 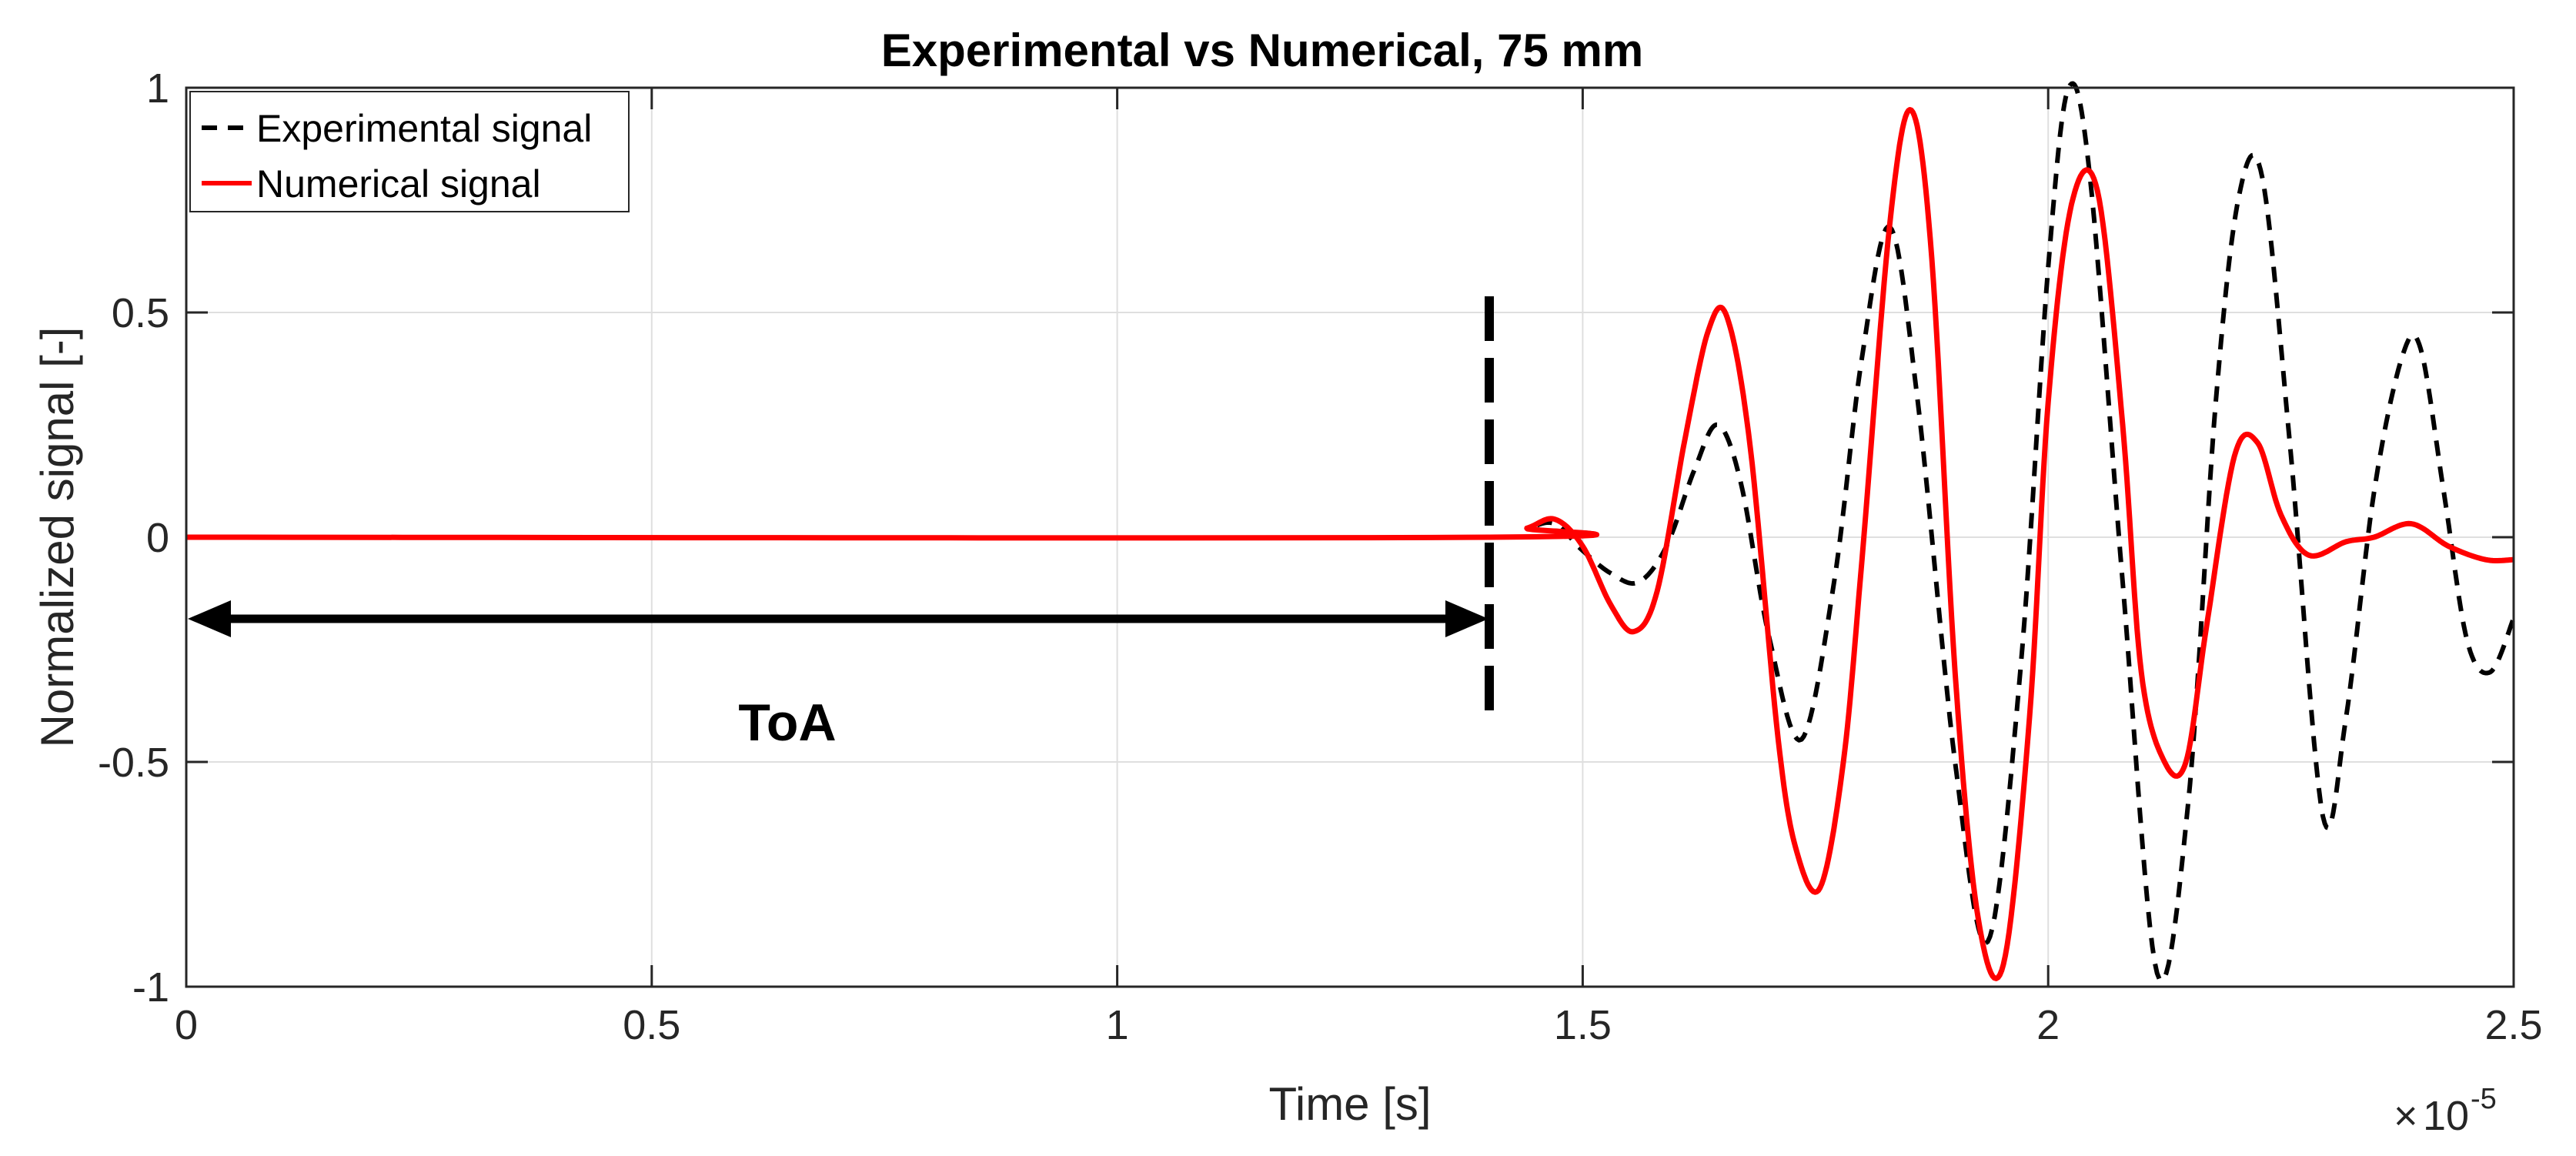 What do you see at coordinates (157, 89) in the screenshot?
I see `y-tick-label: 1` at bounding box center [157, 89].